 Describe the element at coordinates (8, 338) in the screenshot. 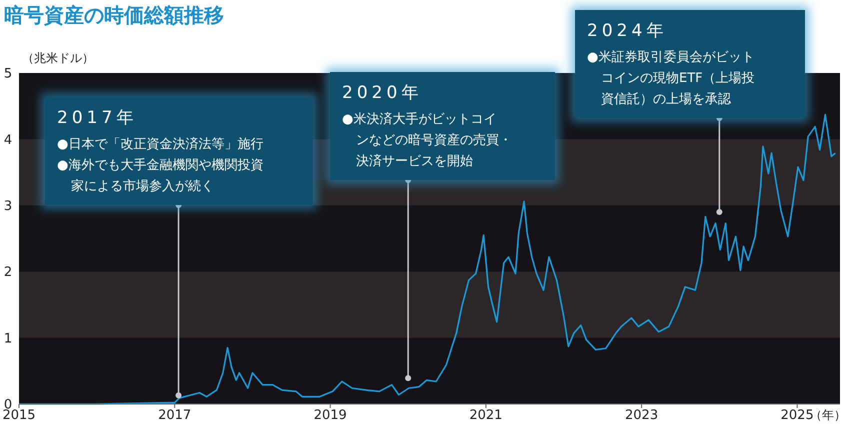

I see `y-tick-label: 1` at that location.